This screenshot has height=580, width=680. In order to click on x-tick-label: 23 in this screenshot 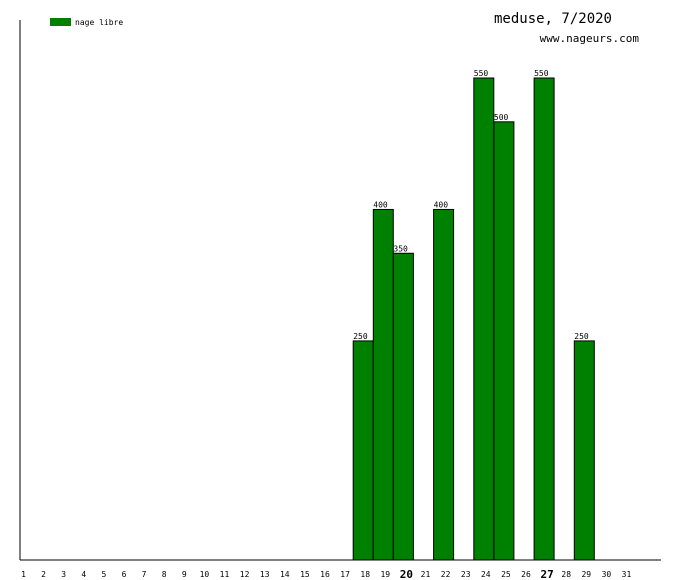, I will do `click(466, 574)`.